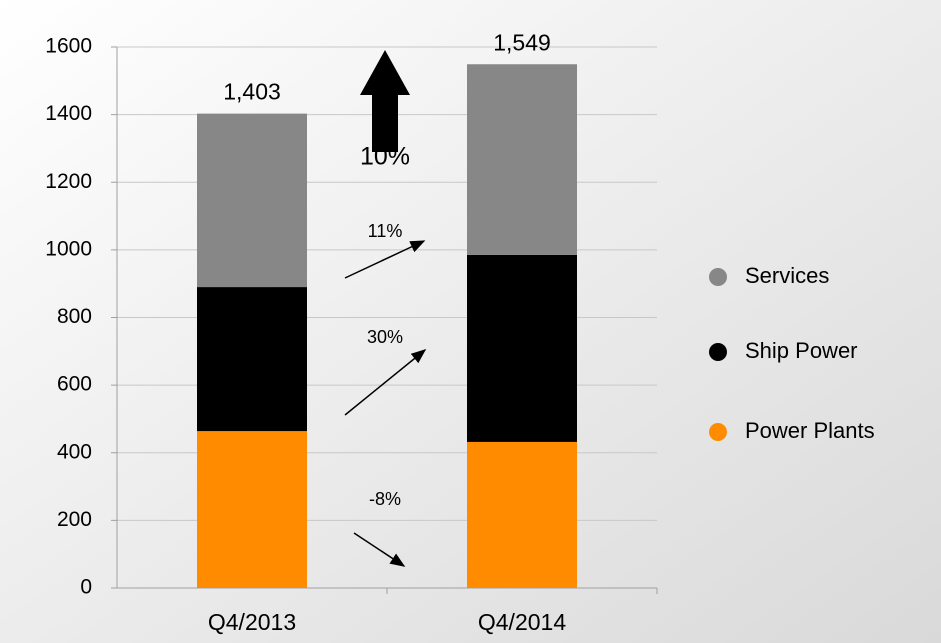 The image size is (941, 643). I want to click on total-label: 1,549, so click(522, 42).